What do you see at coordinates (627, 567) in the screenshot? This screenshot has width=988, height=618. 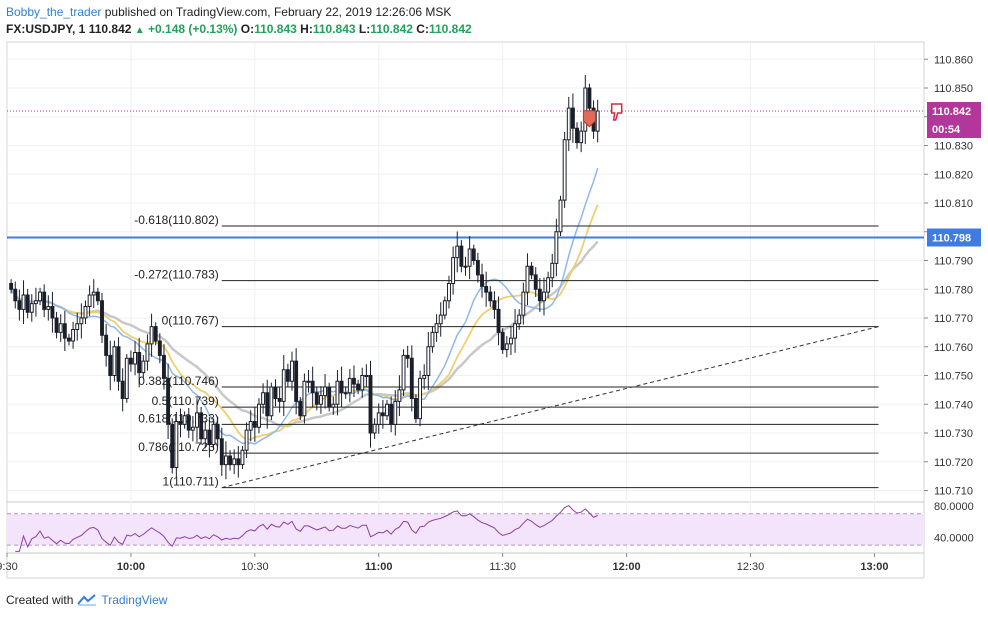 I see `x-tick-label: 12:00` at bounding box center [627, 567].